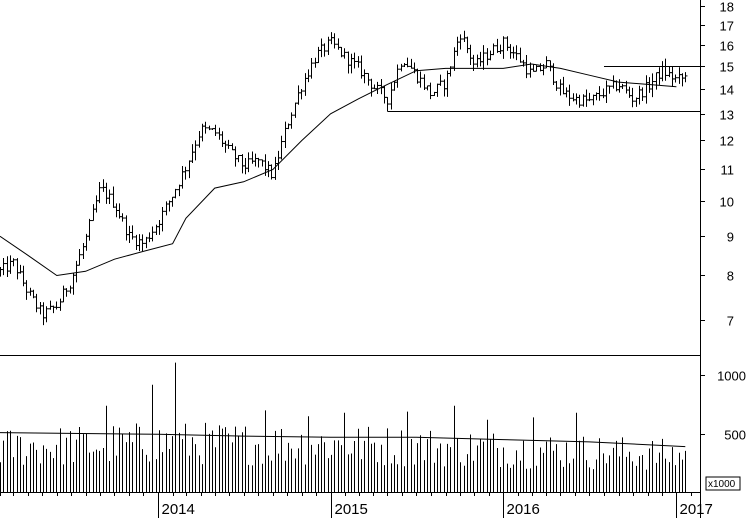 Image resolution: width=752 pixels, height=518 pixels. What do you see at coordinates (727, 46) in the screenshot?
I see `price-tick-label: 16` at bounding box center [727, 46].